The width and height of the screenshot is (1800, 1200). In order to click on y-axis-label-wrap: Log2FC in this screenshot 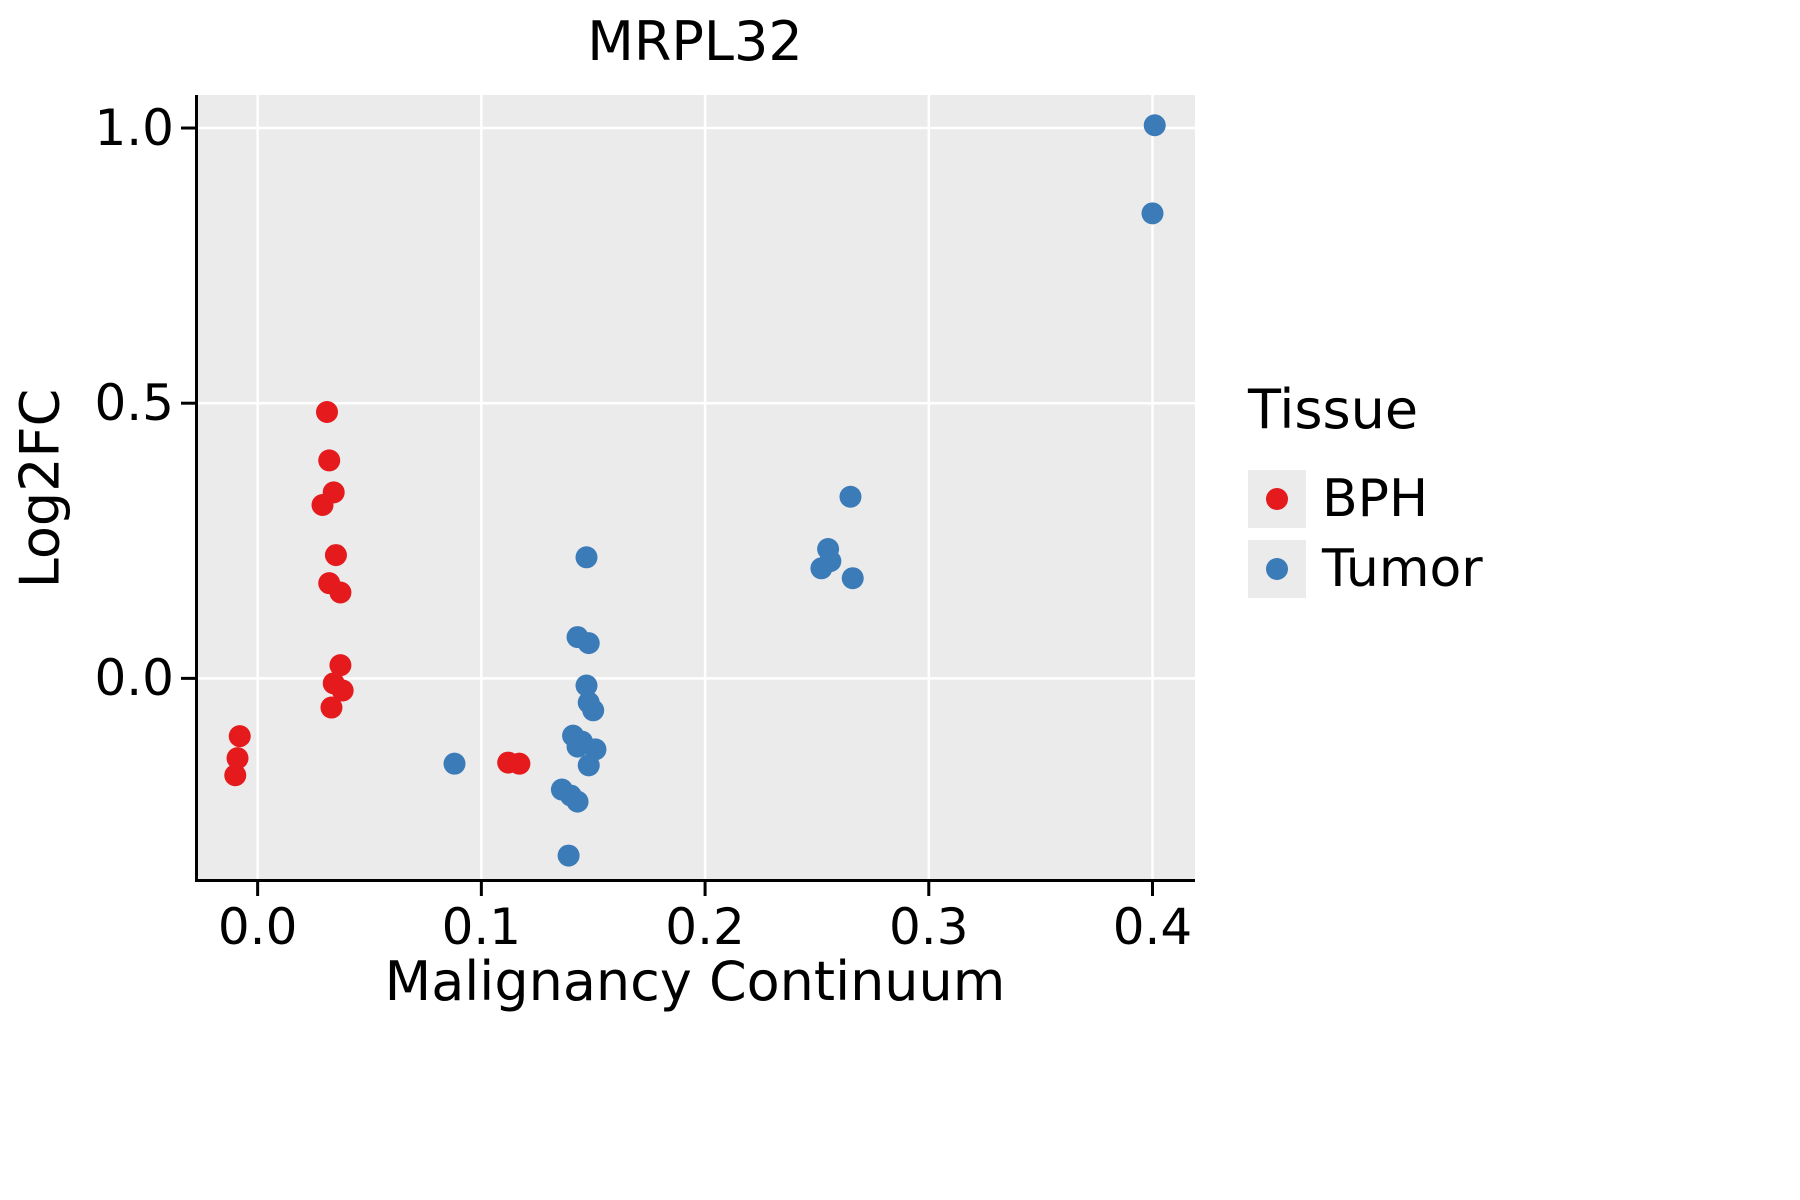, I will do `click(40, 488)`.